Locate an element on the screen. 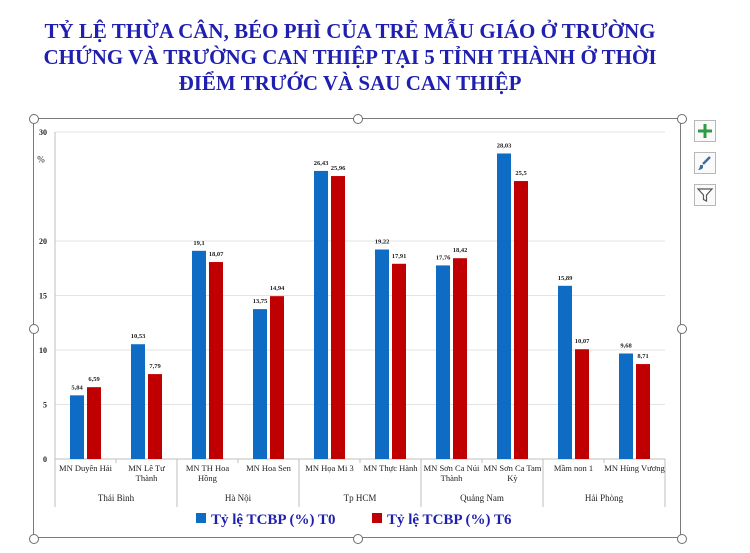 The width and height of the screenshot is (750, 553). resize-handle-top-center is located at coordinates (358, 119).